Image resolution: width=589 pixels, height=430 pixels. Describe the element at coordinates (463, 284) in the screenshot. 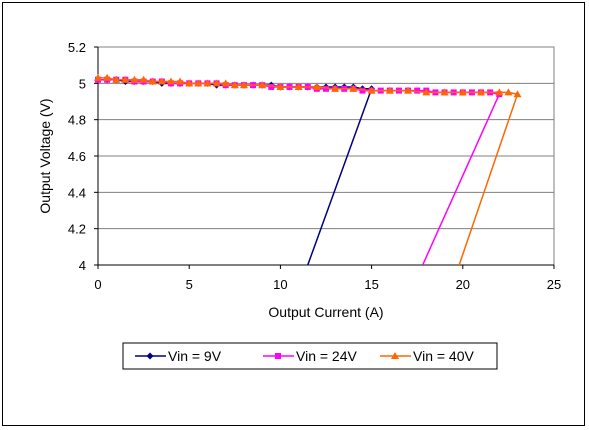

I see `x-tick-label: 20` at that location.